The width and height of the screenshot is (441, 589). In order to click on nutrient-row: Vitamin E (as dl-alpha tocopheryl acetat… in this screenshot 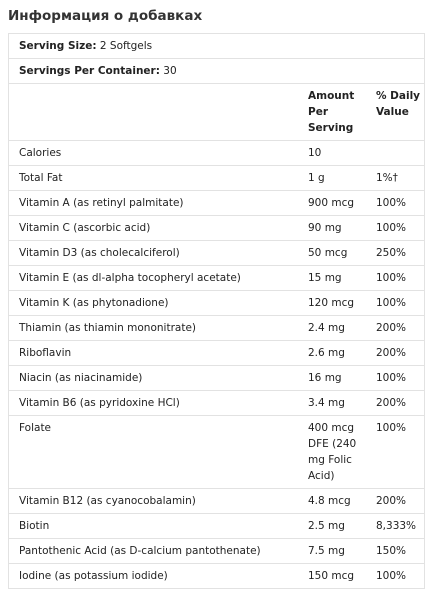, I will do `click(216, 278)`.